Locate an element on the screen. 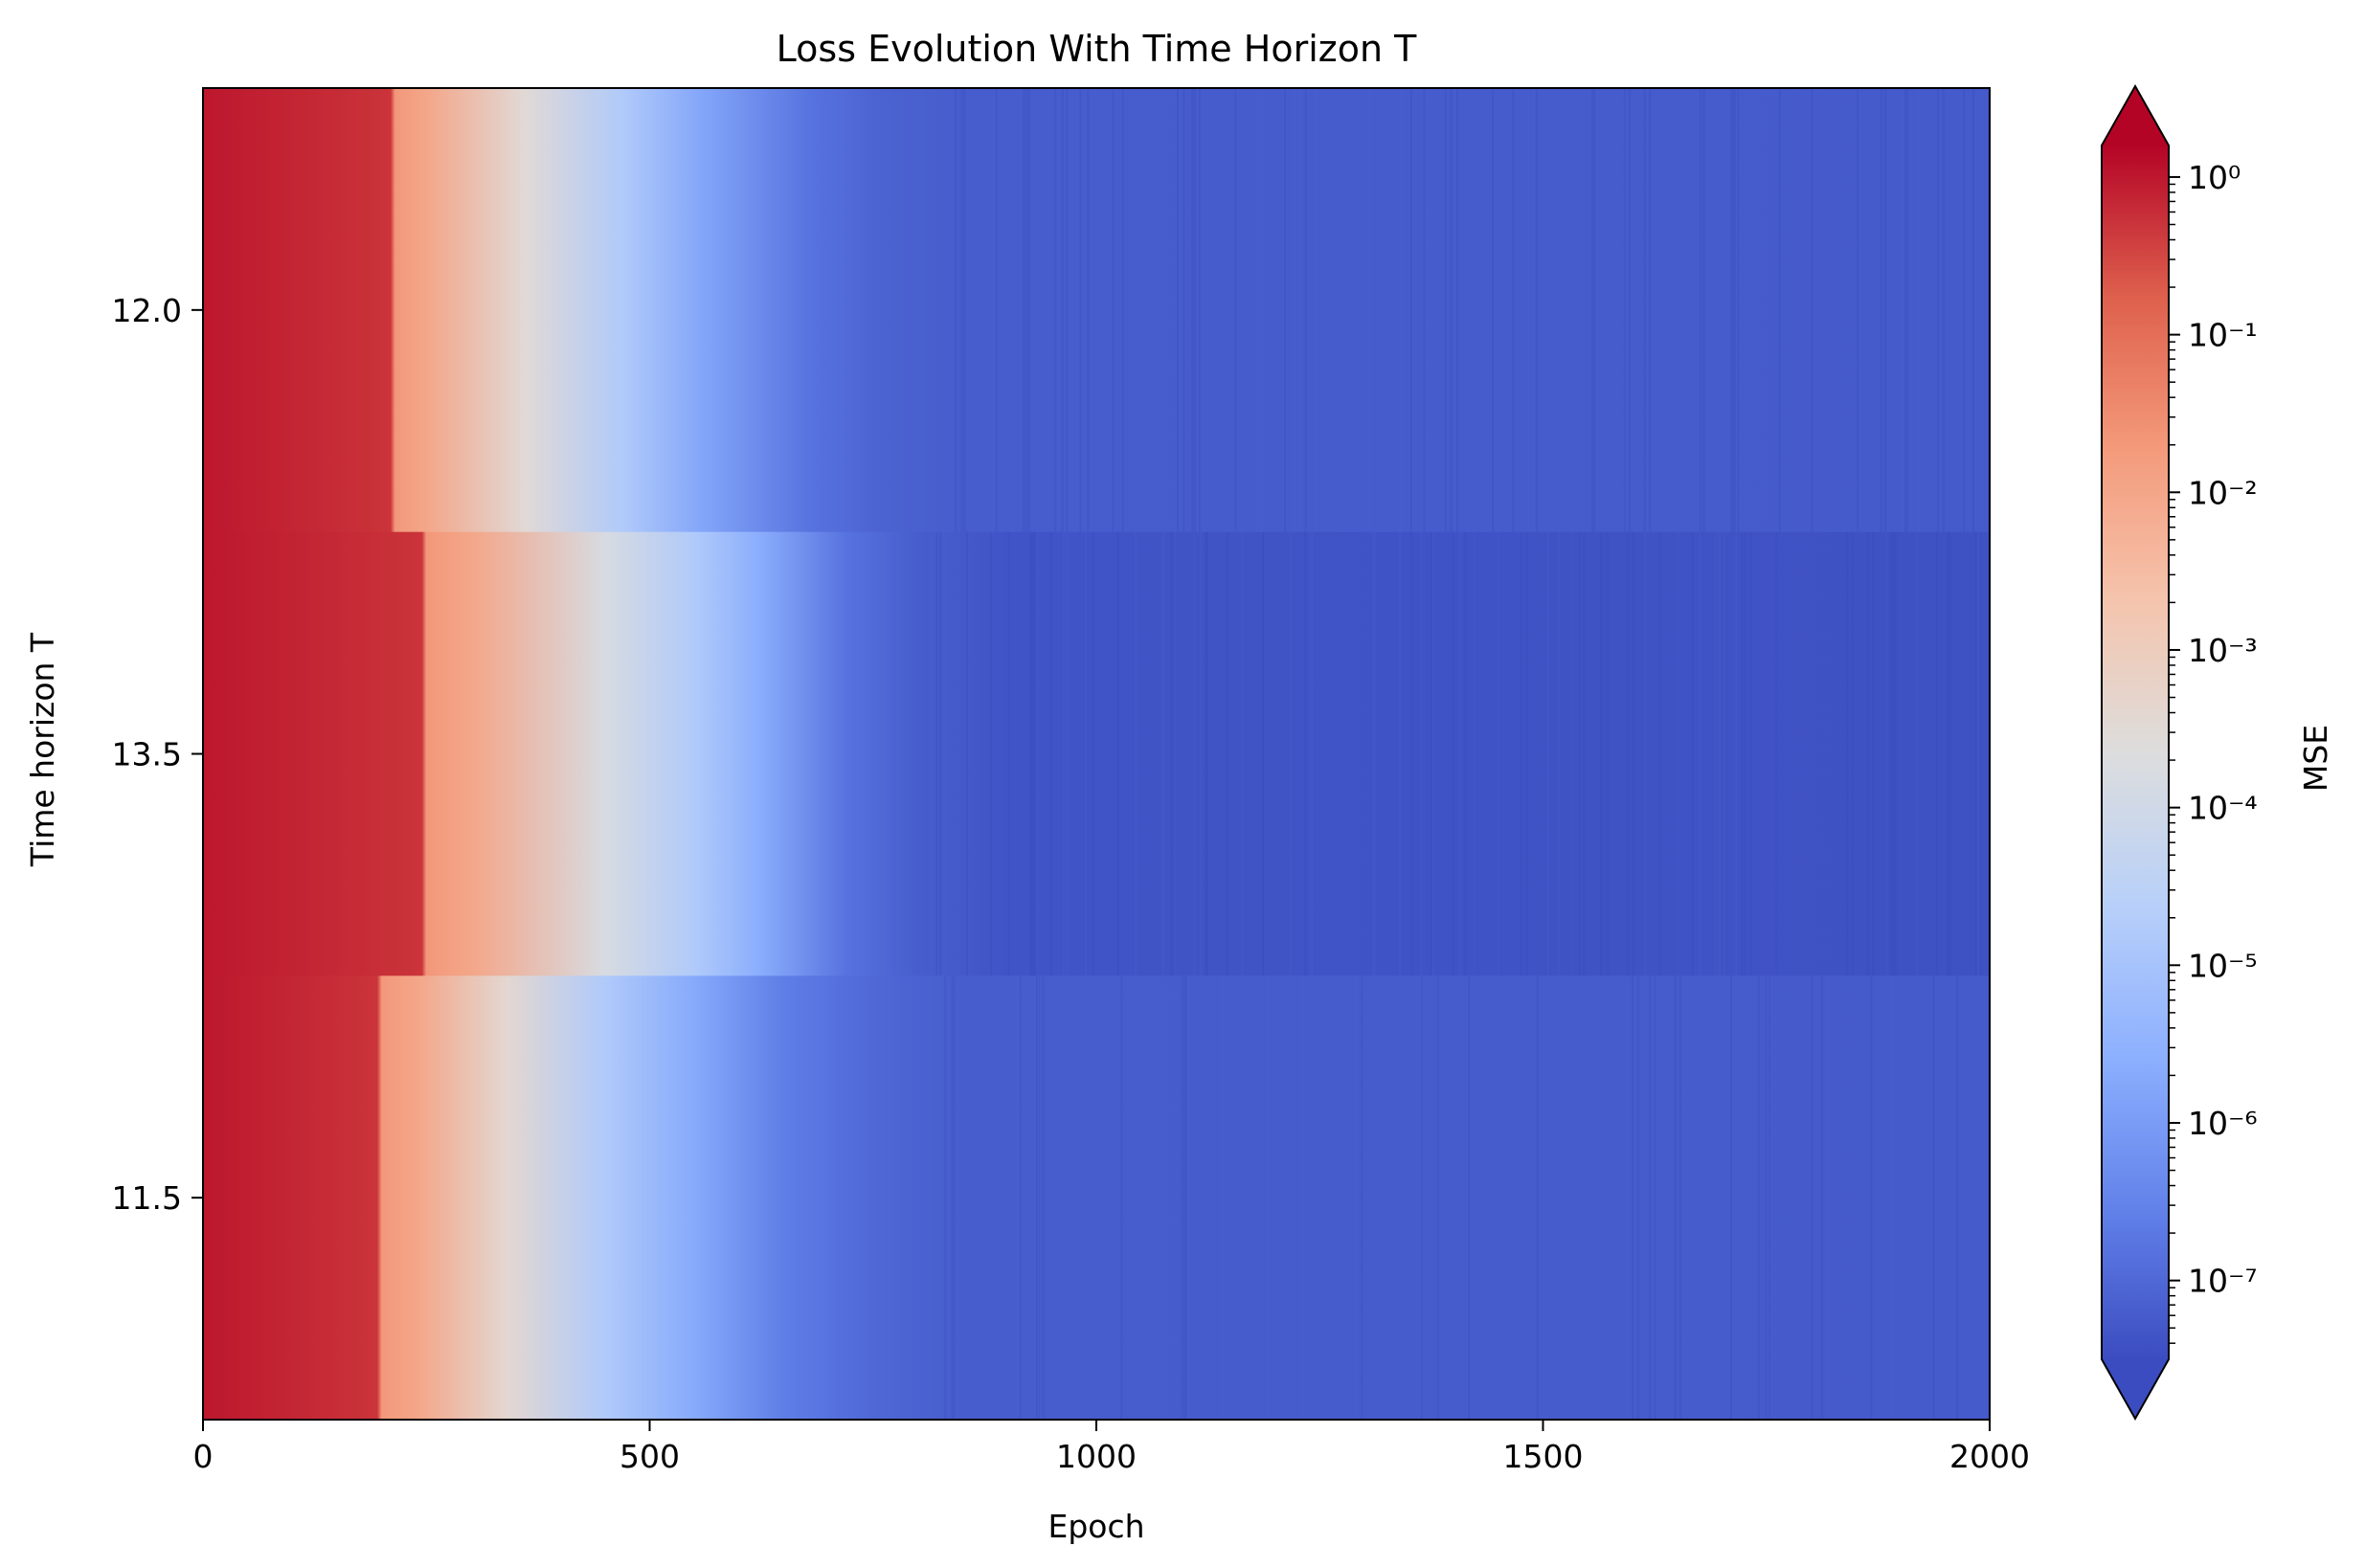 This screenshot has height=1568, width=2365. colorbar-extend-top is located at coordinates (2135, 116).